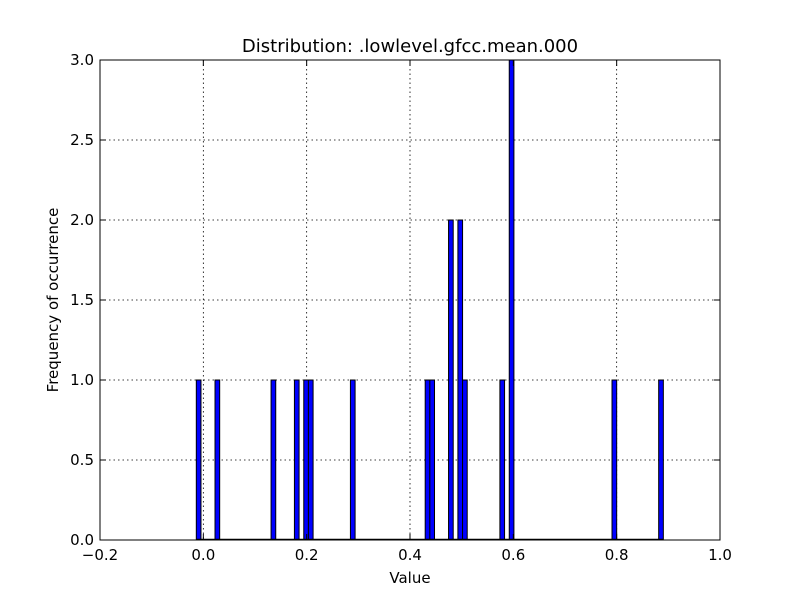 This screenshot has height=600, width=800. I want to click on x-tick-label: 0.8, so click(617, 555).